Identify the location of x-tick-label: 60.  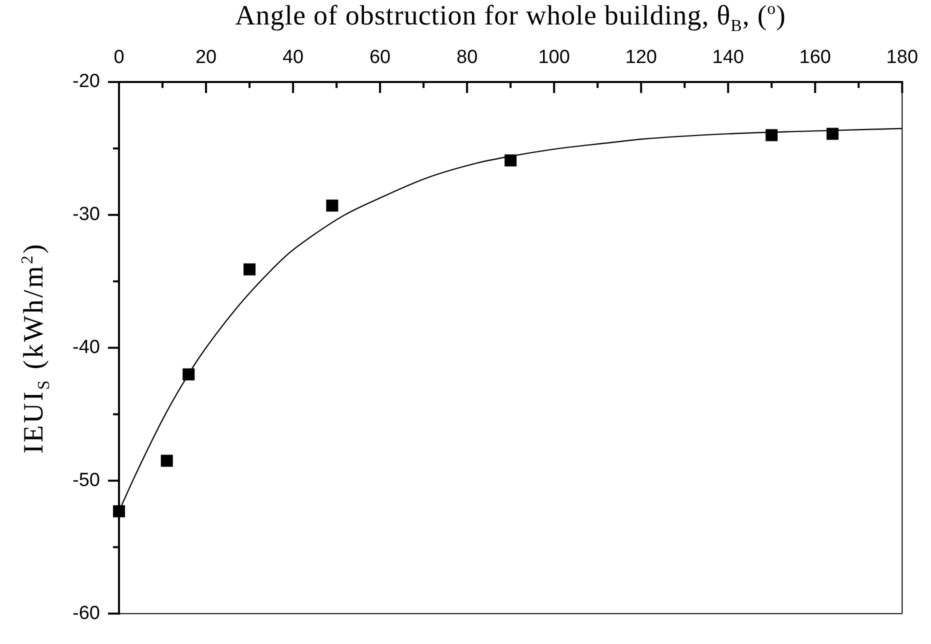
(380, 57).